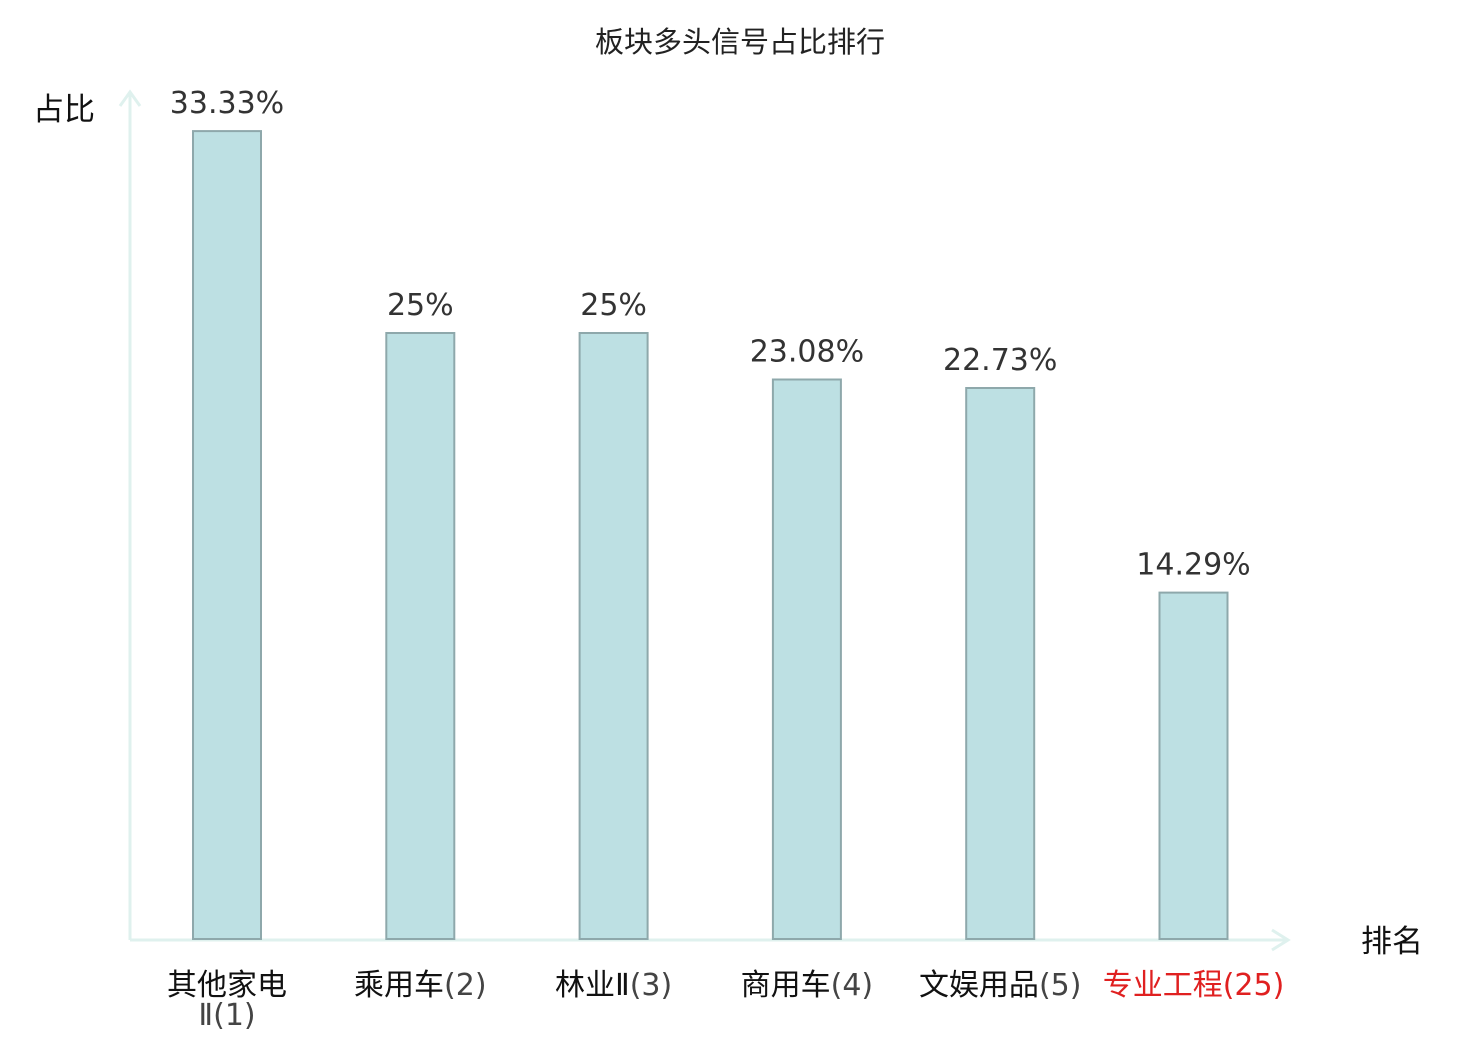 The image size is (1480, 1040). Describe the element at coordinates (1254, 985) in the screenshot. I see `category-rank-6: (25)` at that location.